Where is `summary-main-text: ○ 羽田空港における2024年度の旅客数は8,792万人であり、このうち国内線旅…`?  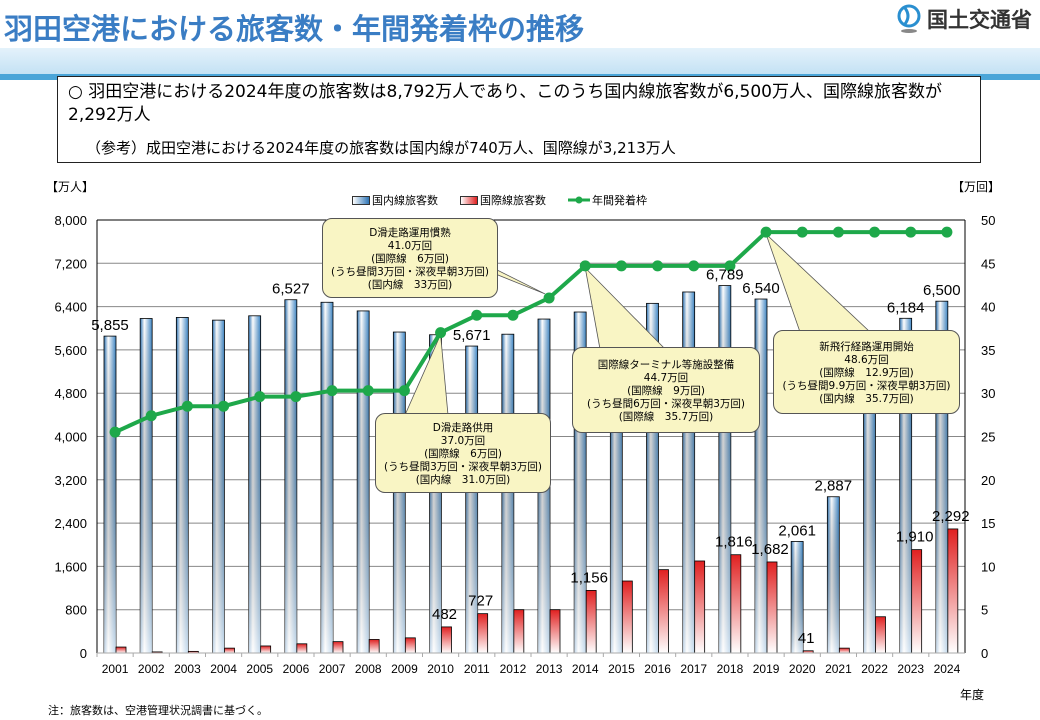 summary-main-text: ○ 羽田空港における2024年度の旅客数は8,792万人であり、このうち国内線旅… is located at coordinates (505, 103).